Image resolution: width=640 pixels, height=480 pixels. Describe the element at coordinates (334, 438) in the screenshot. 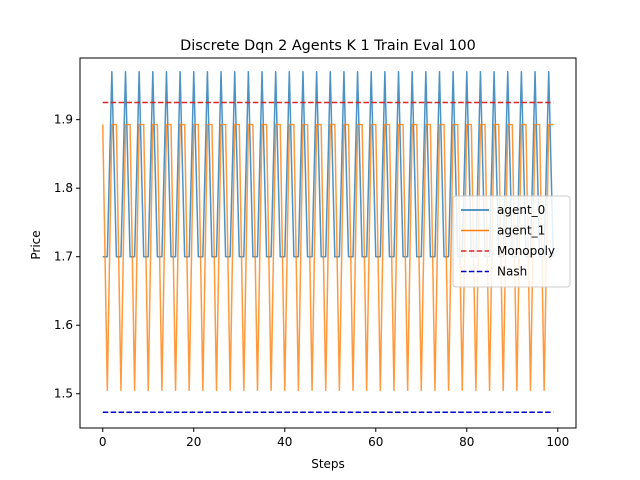

I see `x-axis: 0 20 40 60 80 100` at that location.